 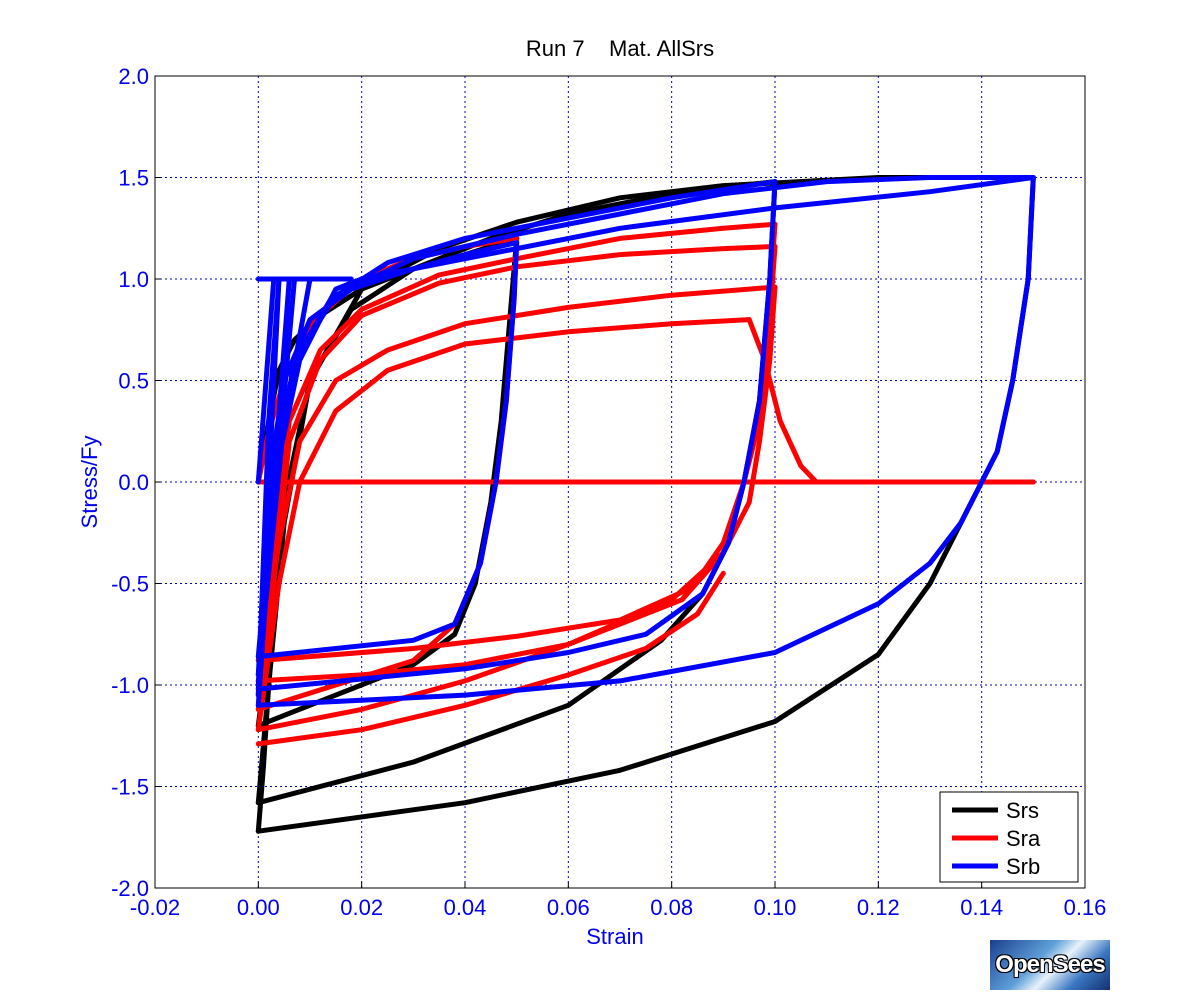 I want to click on chart-title: Run 7 Mat. AllSrs, so click(x=620, y=48).